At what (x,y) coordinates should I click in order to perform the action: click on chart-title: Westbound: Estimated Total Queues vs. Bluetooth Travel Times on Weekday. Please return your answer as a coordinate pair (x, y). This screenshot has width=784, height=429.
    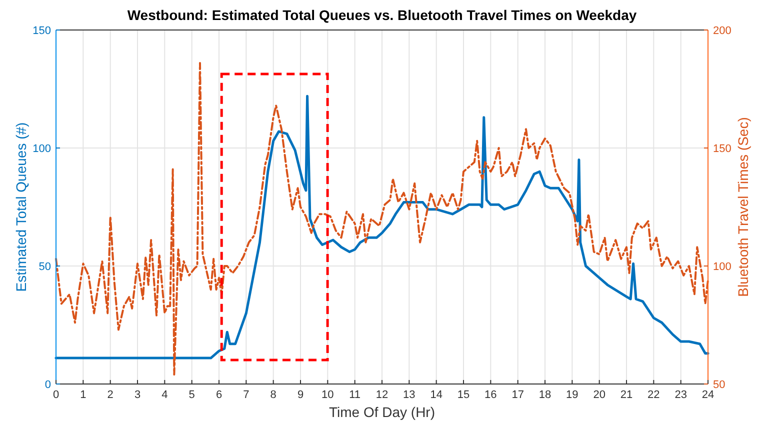
    Looking at the image, I should click on (382, 15).